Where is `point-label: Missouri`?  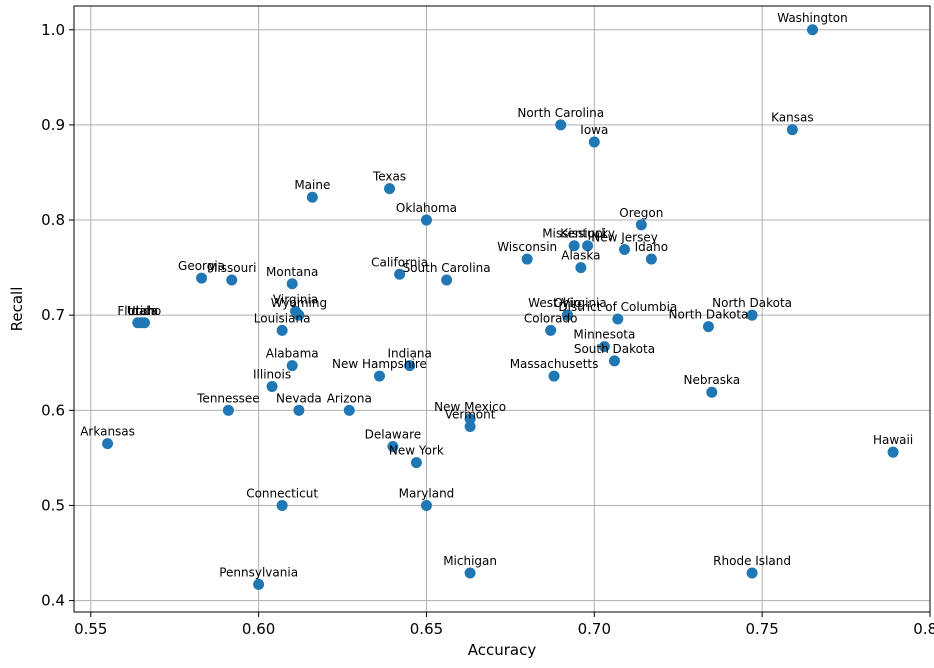 point-label: Missouri is located at coordinates (231, 268).